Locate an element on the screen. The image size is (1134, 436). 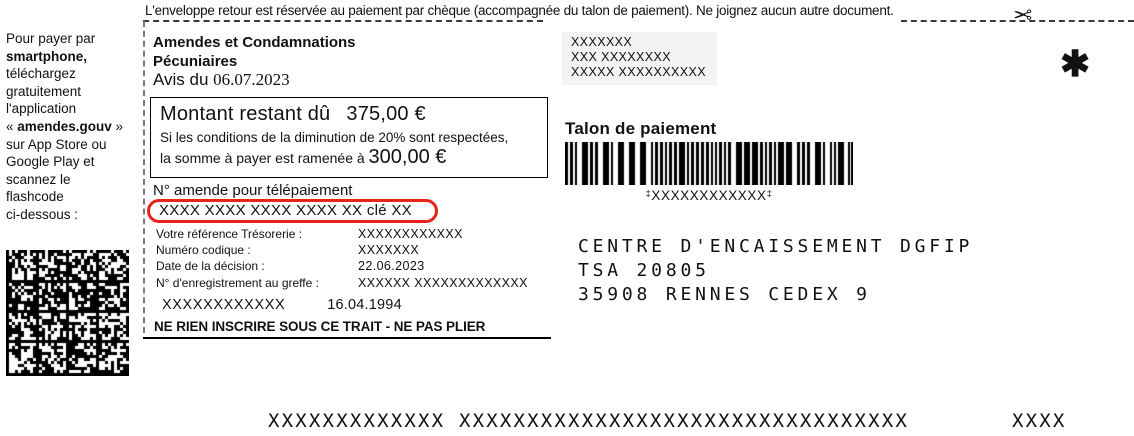
address-line: TSA 20805 is located at coordinates (644, 271).